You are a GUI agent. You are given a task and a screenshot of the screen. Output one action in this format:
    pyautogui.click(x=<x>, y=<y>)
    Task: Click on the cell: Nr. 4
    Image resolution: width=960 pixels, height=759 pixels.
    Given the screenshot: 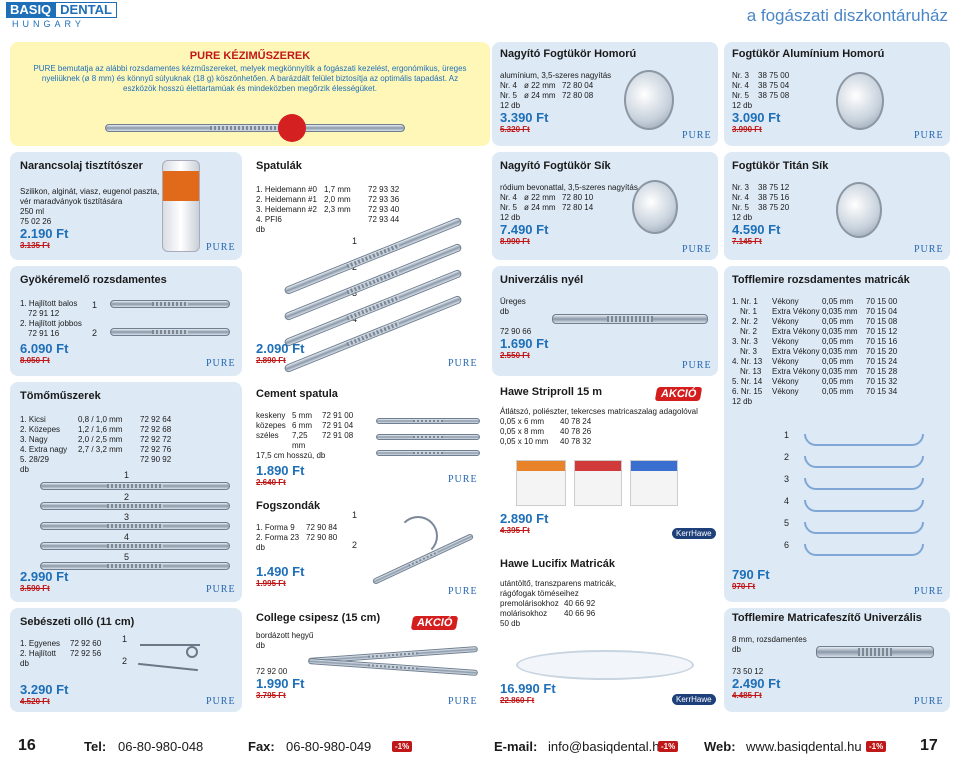 What is the action you would take?
    pyautogui.click(x=740, y=85)
    